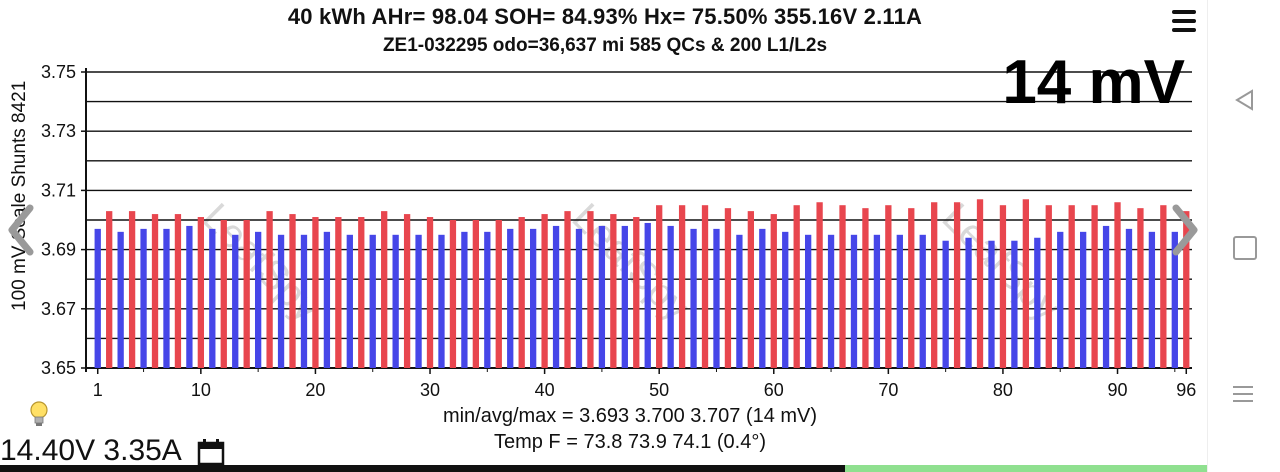 This screenshot has width=1280, height=472. Describe the element at coordinates (1244, 100) in the screenshot. I see `nav-back-icon` at that location.